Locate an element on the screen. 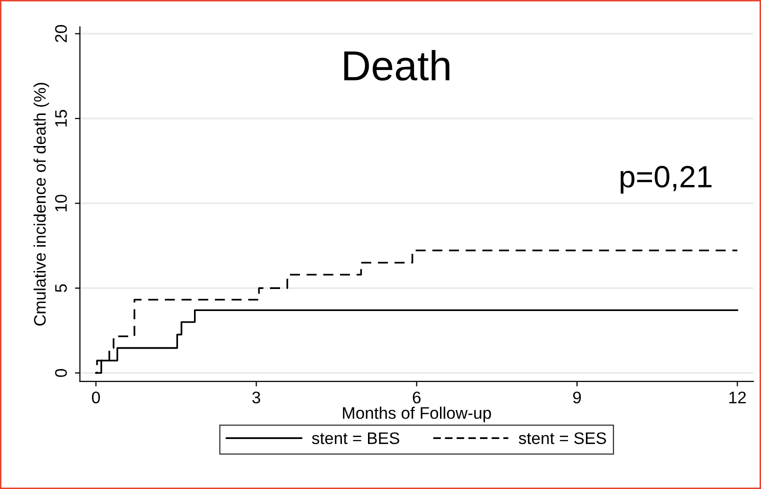  x-axis-title: Months of Follow-up is located at coordinates (416, 414).